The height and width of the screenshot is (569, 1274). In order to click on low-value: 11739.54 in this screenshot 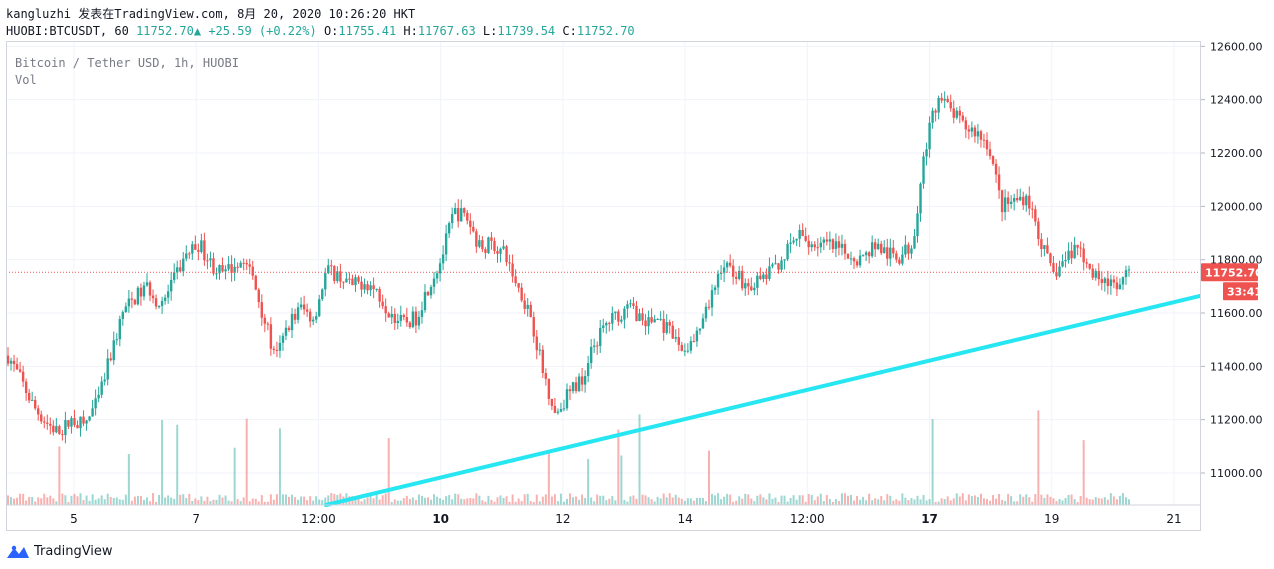, I will do `click(526, 31)`.